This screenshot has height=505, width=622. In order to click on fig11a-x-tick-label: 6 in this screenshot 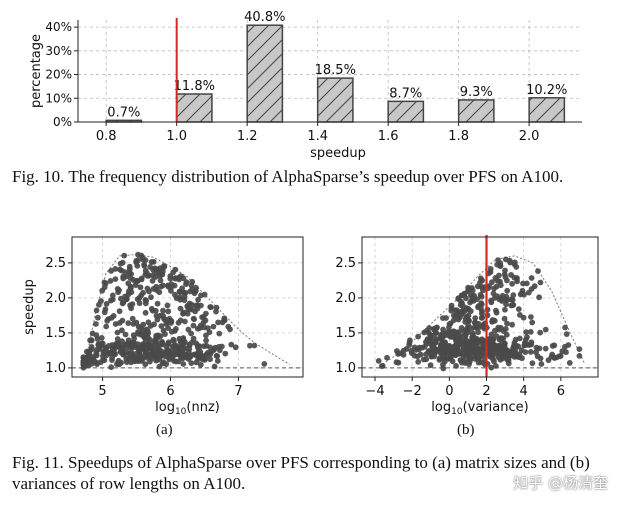, I will do `click(170, 391)`.